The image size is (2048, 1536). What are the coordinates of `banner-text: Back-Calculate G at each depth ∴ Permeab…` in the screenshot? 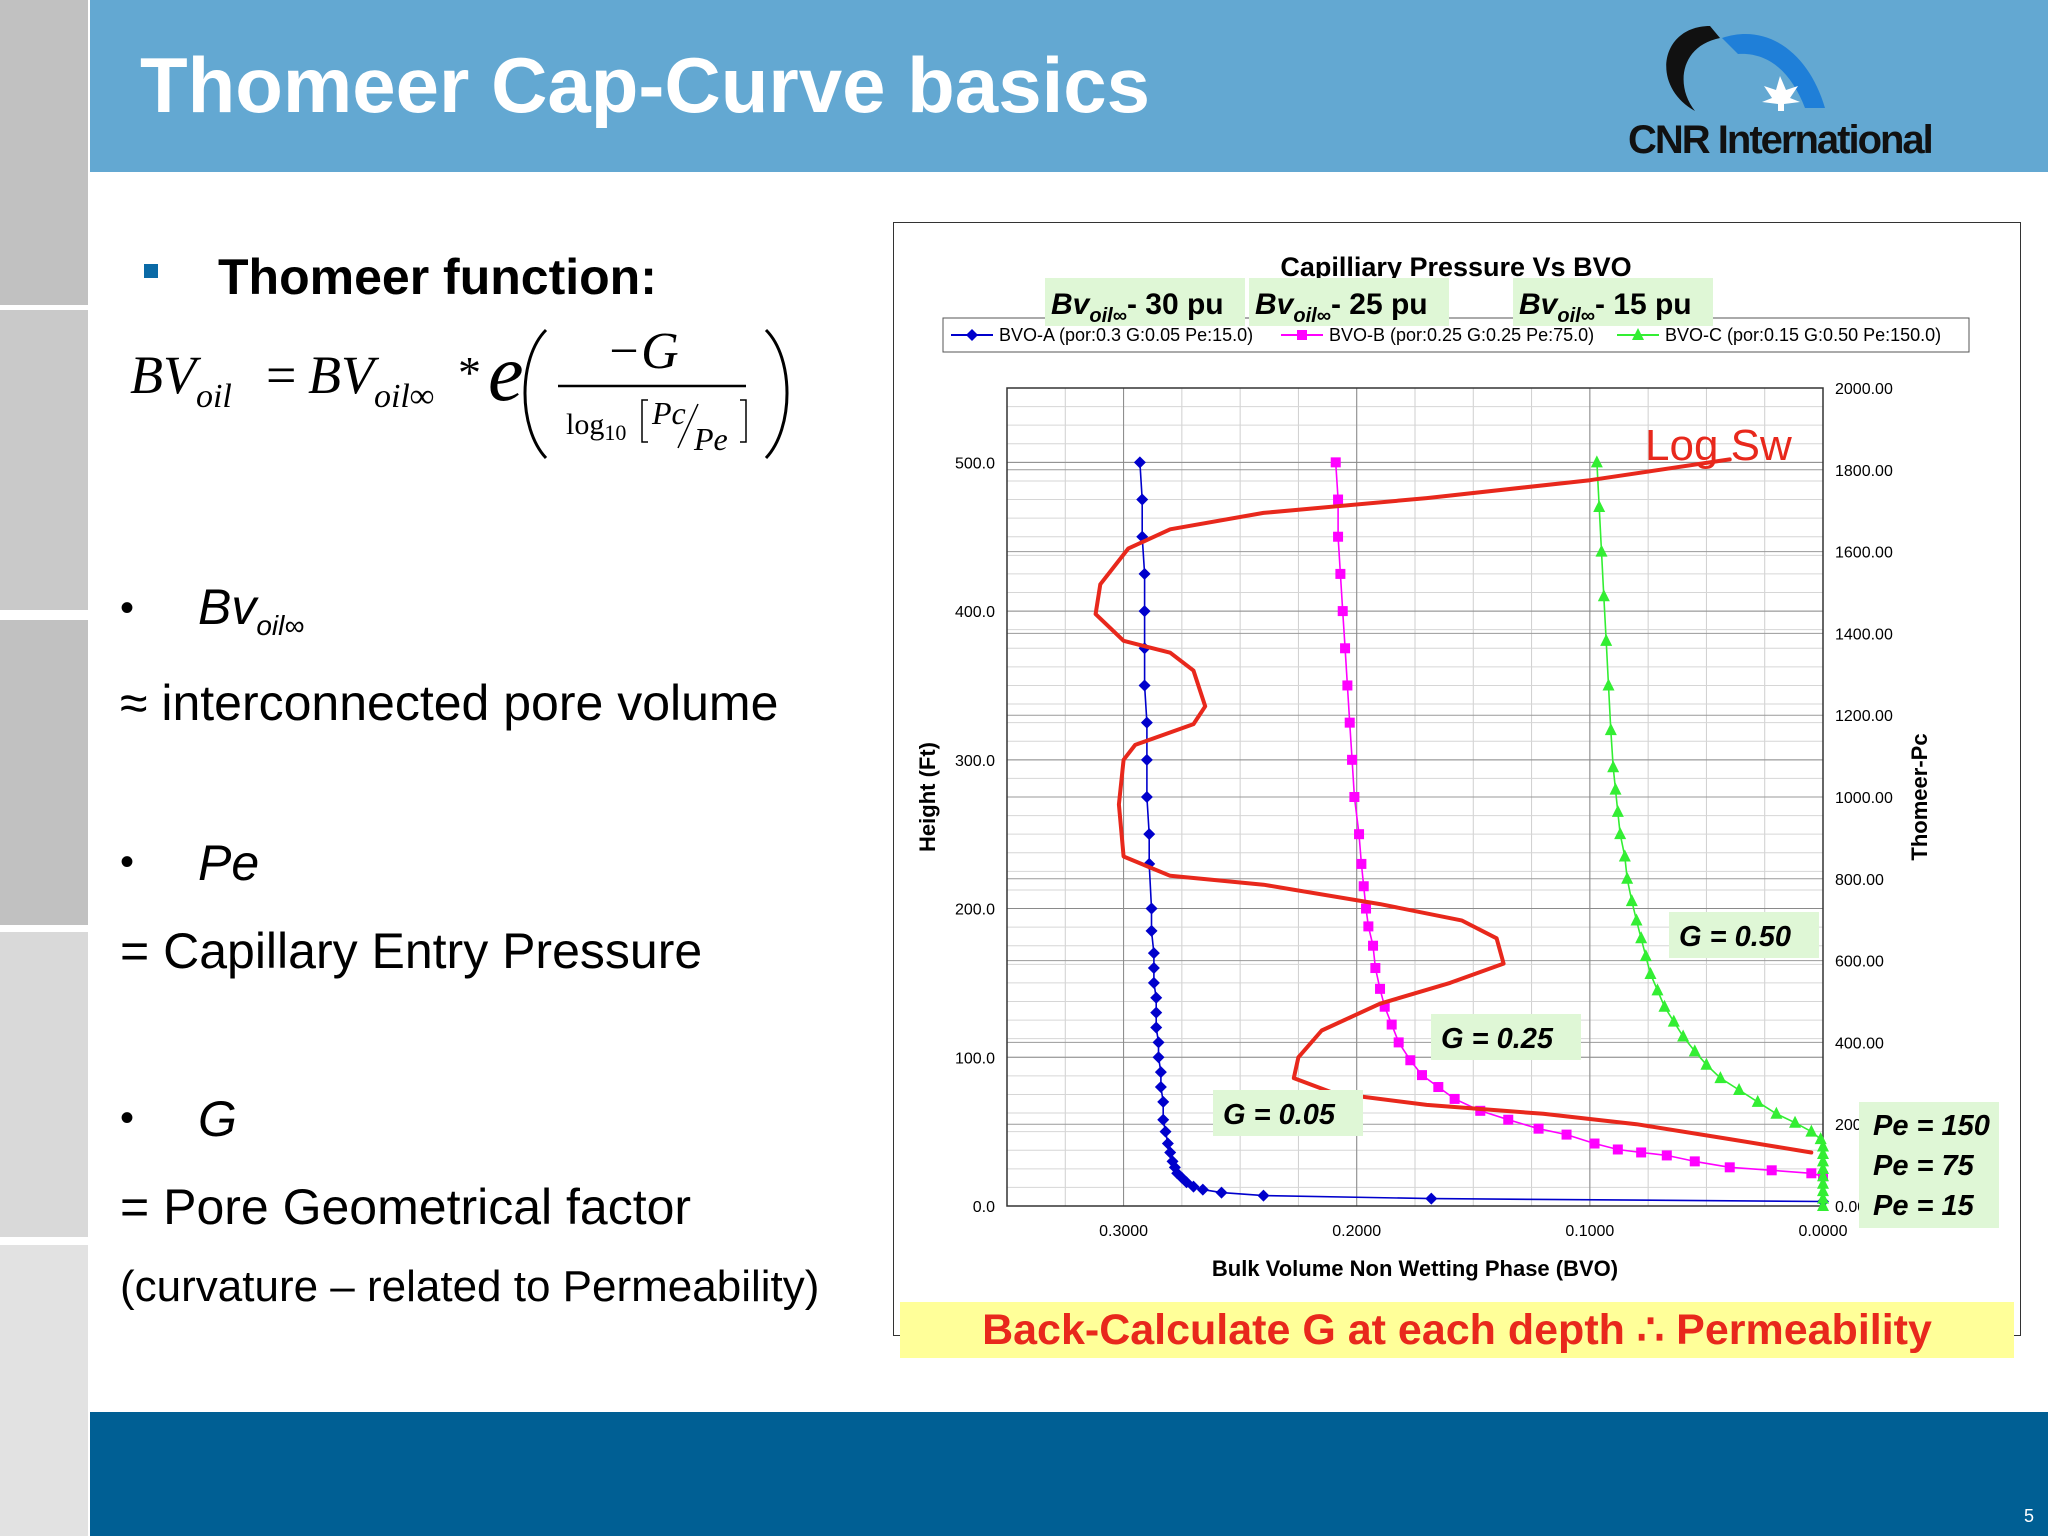 It's located at (1457, 1330).